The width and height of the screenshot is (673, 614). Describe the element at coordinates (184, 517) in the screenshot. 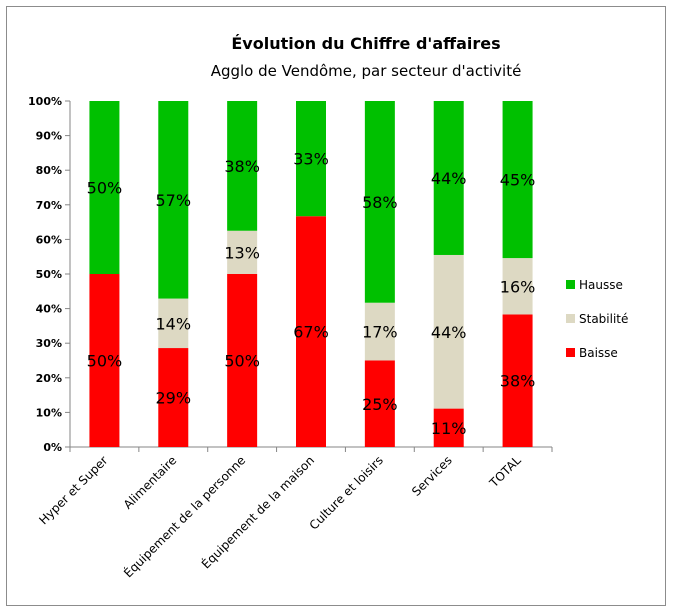

I see `x-tick-label: Équipement de la personne` at that location.